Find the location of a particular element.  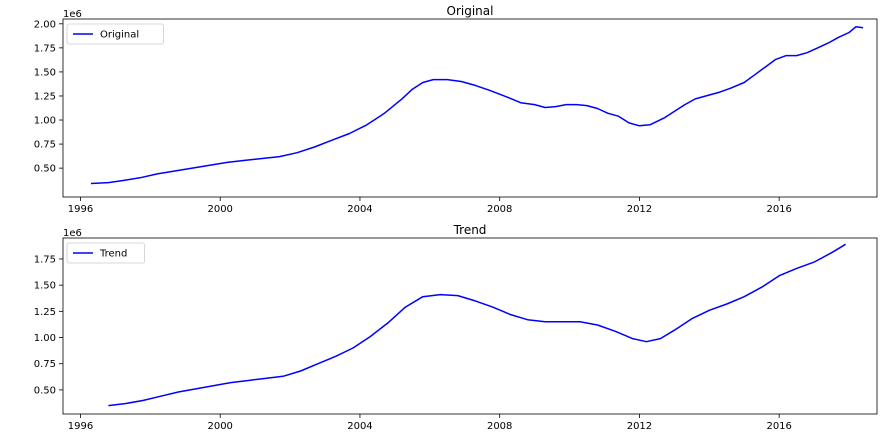

legend: Original is located at coordinates (115, 34).